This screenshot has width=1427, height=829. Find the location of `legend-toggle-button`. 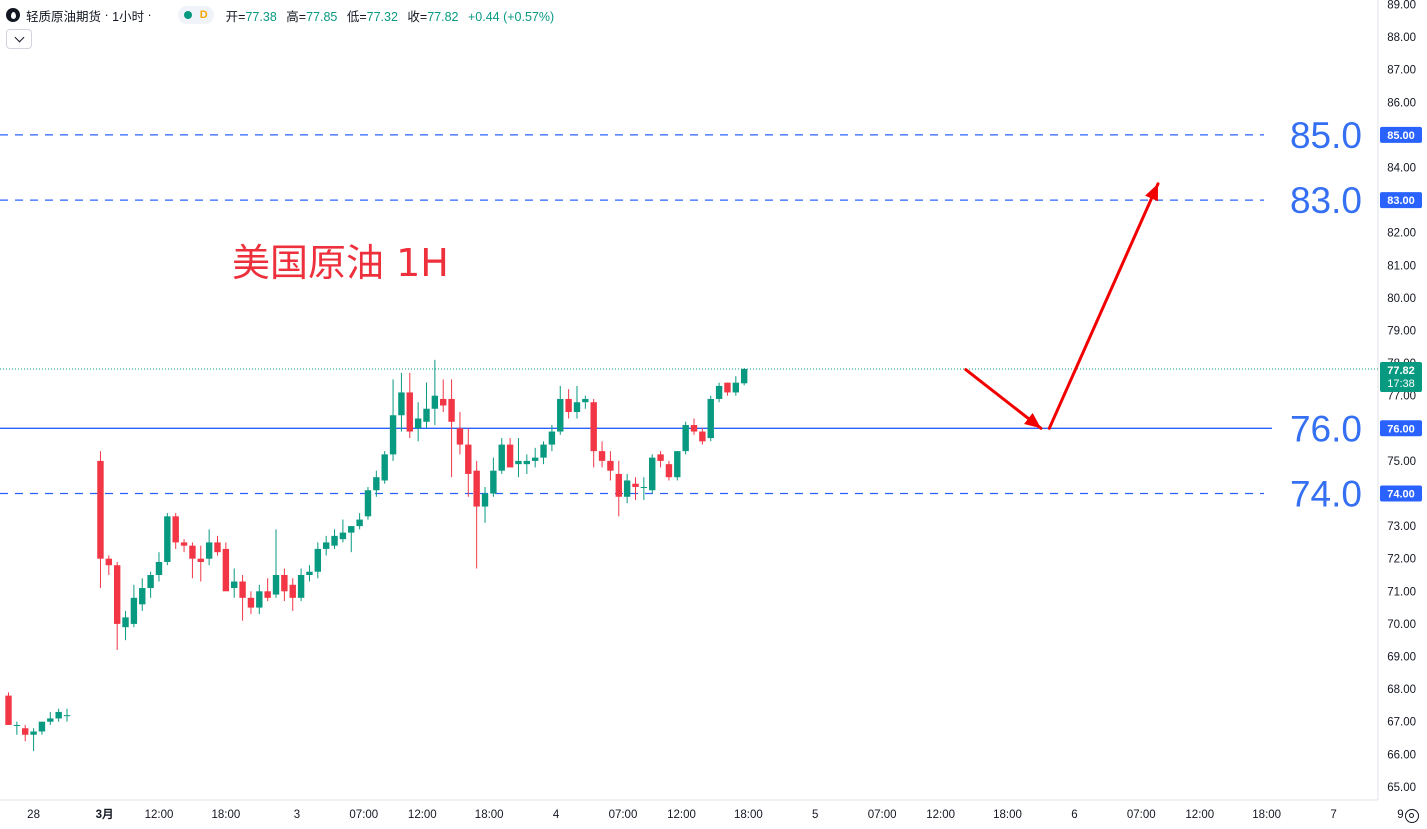

legend-toggle-button is located at coordinates (19, 39).